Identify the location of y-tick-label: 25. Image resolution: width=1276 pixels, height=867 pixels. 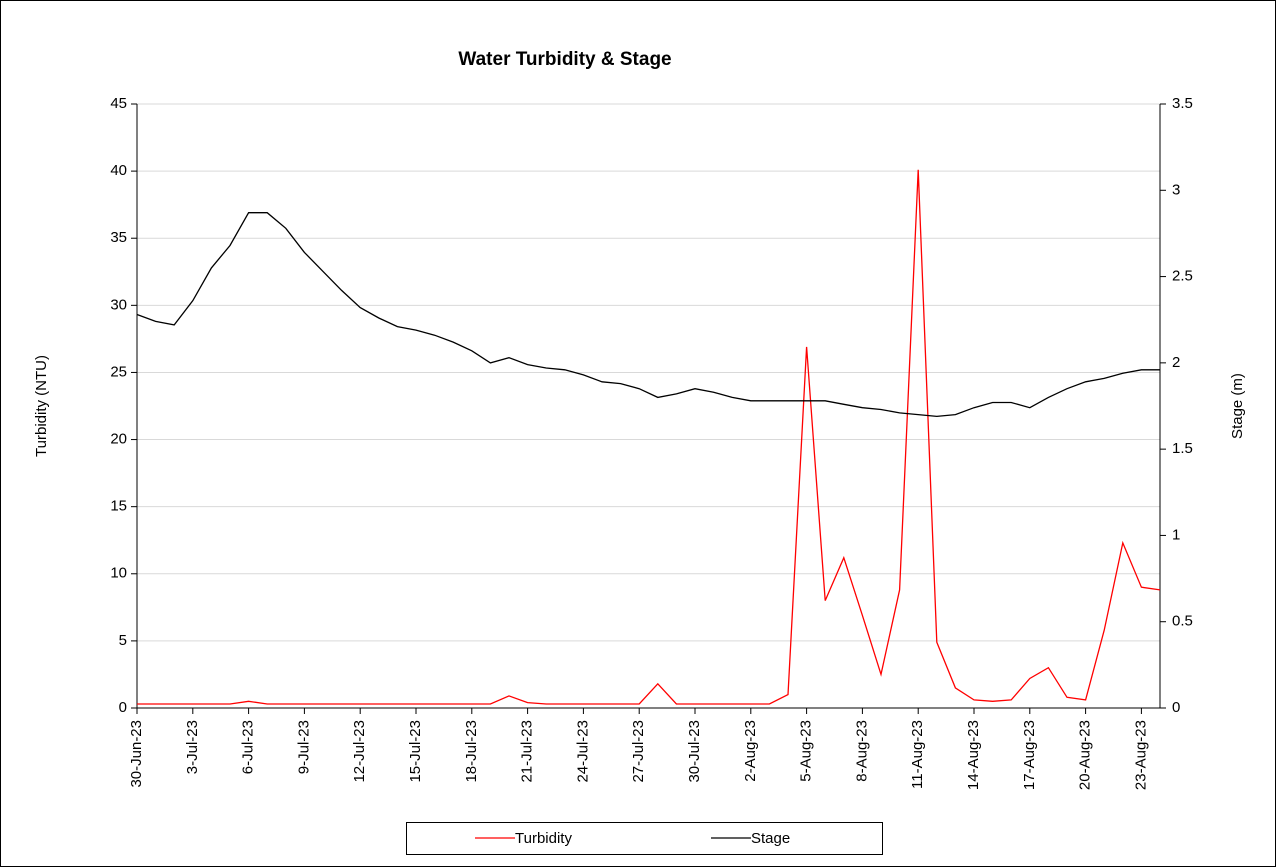
(118, 371).